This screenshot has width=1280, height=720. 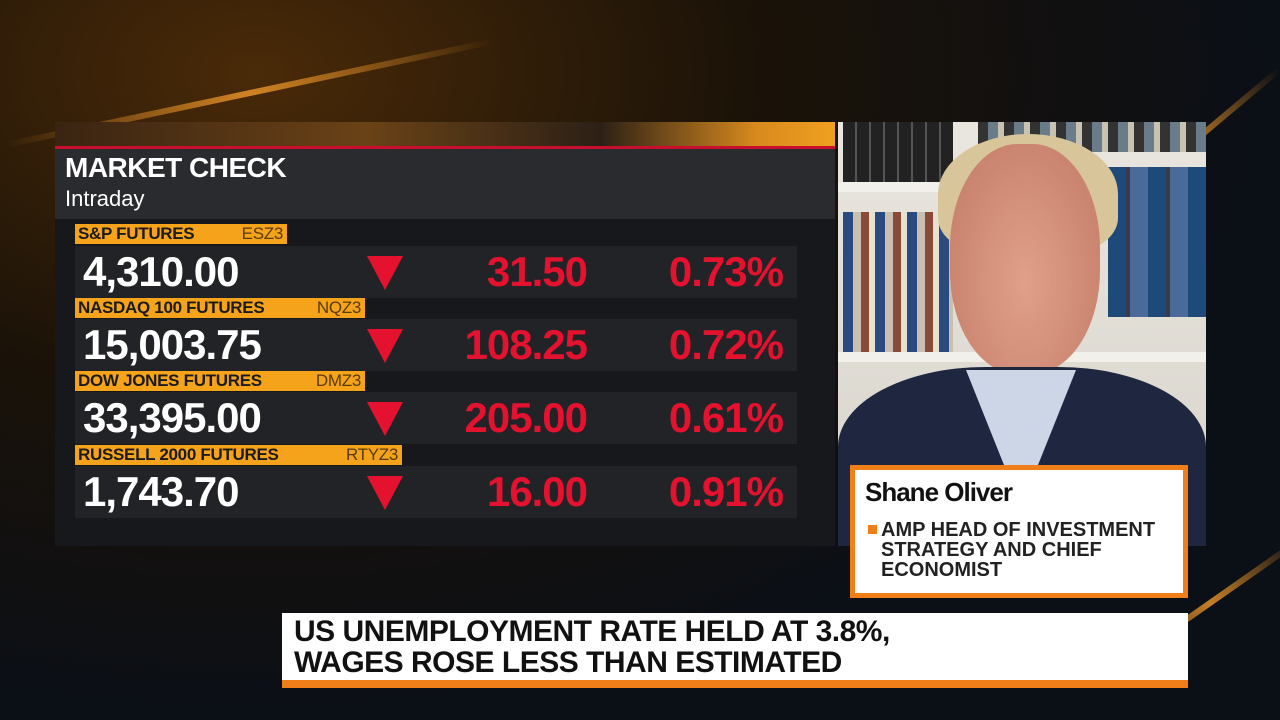 What do you see at coordinates (436, 418) in the screenshot?
I see `quote-row: 33,395.00 205.00 0.61%` at bounding box center [436, 418].